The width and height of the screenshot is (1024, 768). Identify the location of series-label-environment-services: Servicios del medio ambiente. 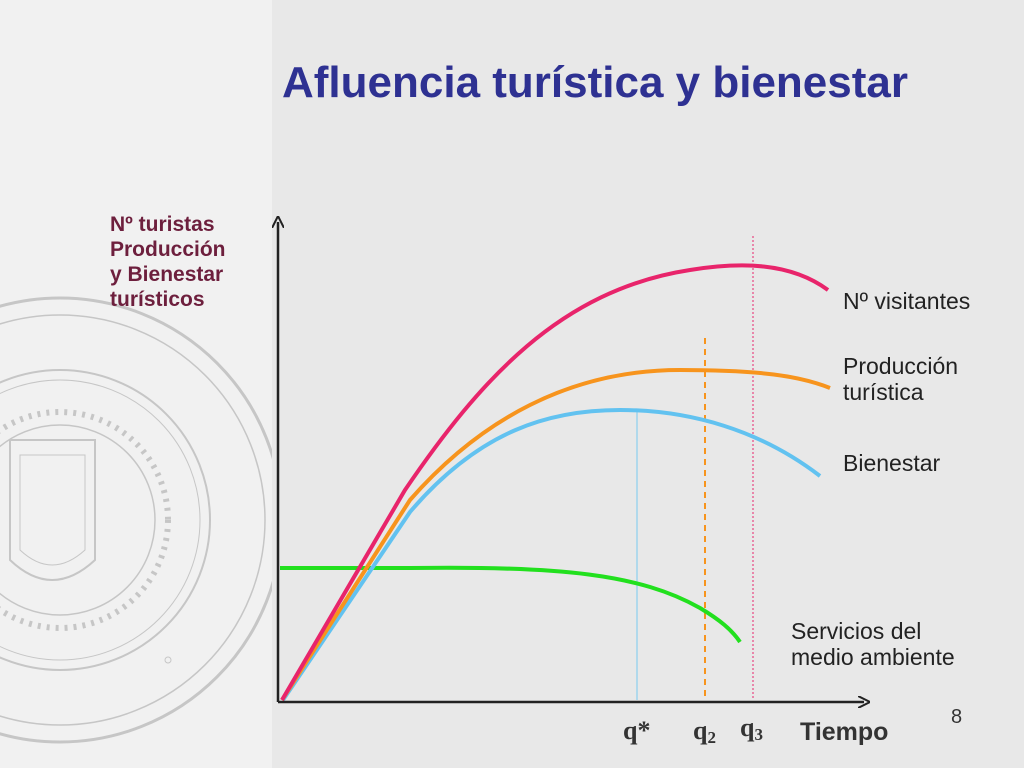
(873, 644).